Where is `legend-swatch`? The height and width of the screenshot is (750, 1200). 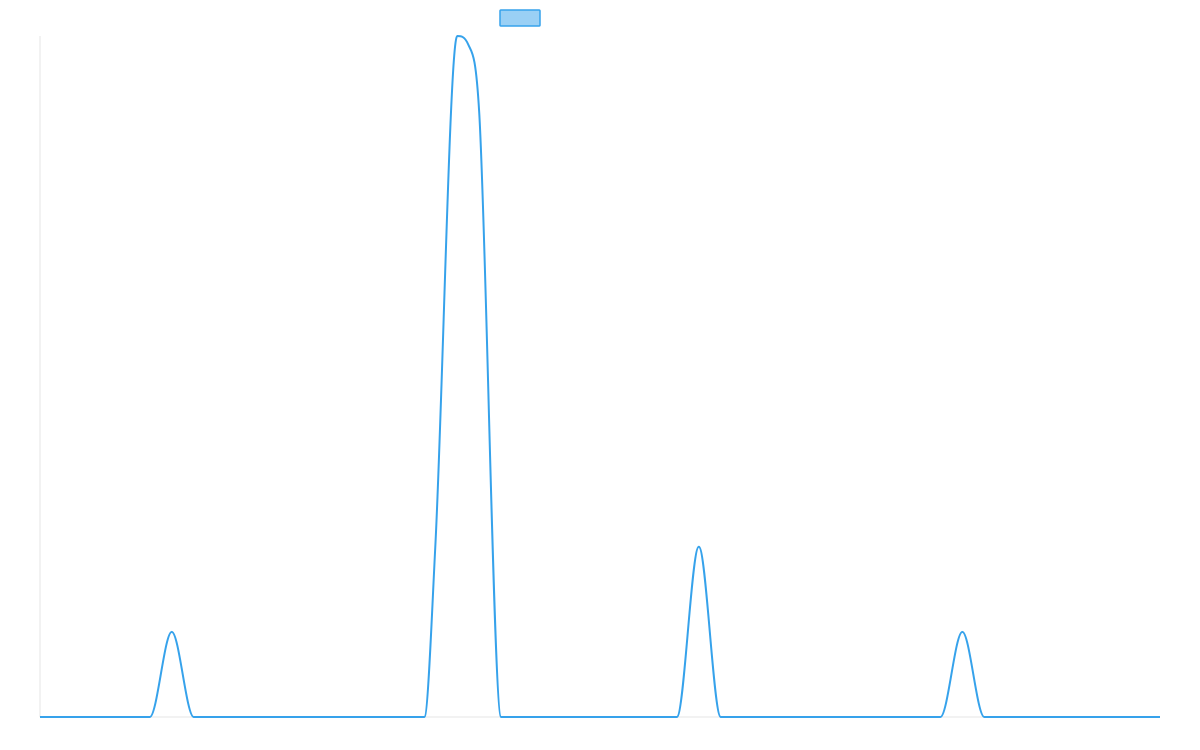
legend-swatch is located at coordinates (520, 18).